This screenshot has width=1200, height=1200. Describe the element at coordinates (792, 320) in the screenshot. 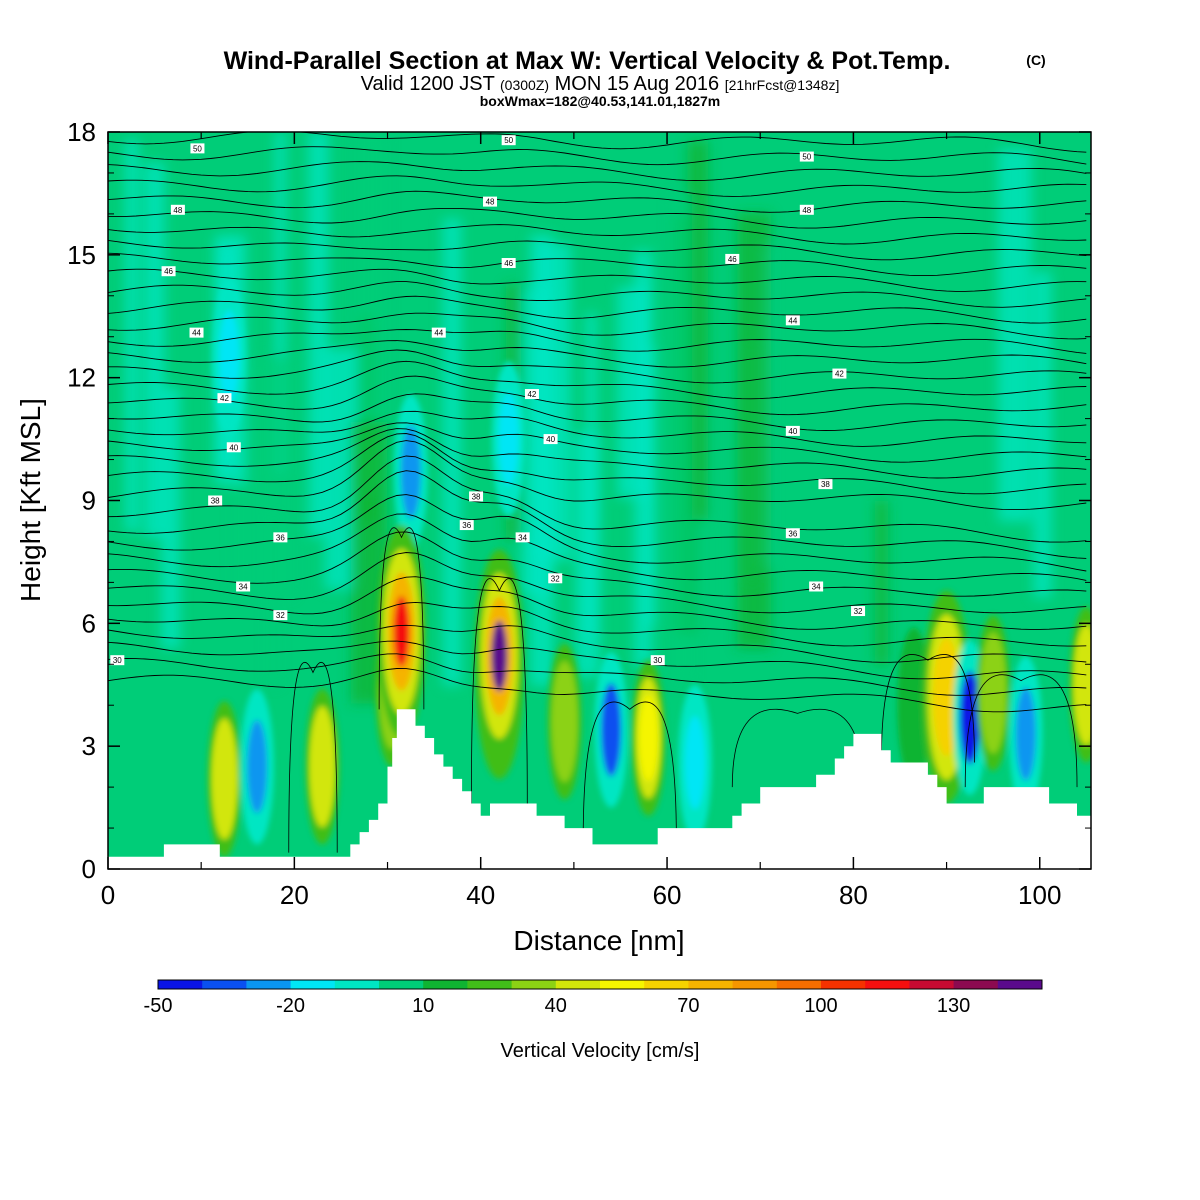

I see `svg-text: 44` at that location.